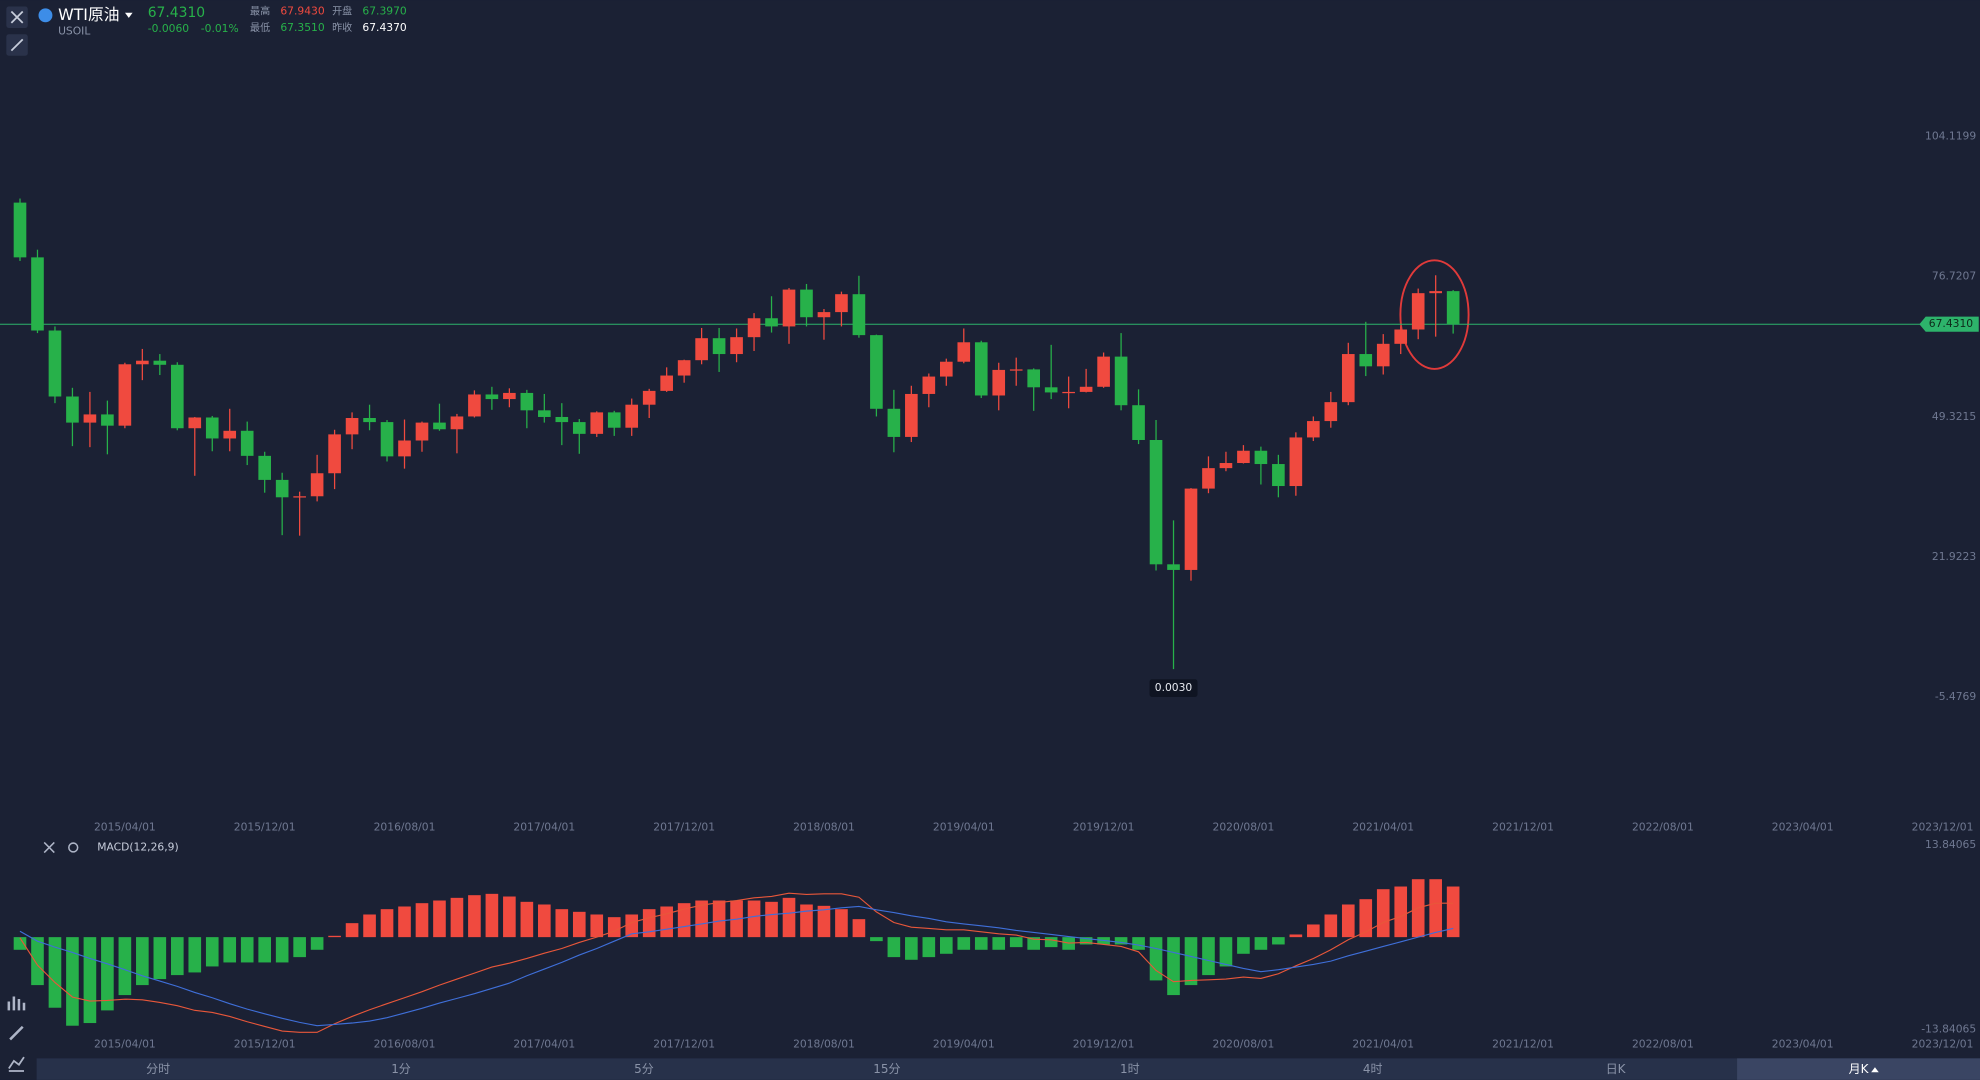 This screenshot has width=1980, height=1080. What do you see at coordinates (137, 846) in the screenshot?
I see `indicator-title: MACD(12,26,9)` at bounding box center [137, 846].